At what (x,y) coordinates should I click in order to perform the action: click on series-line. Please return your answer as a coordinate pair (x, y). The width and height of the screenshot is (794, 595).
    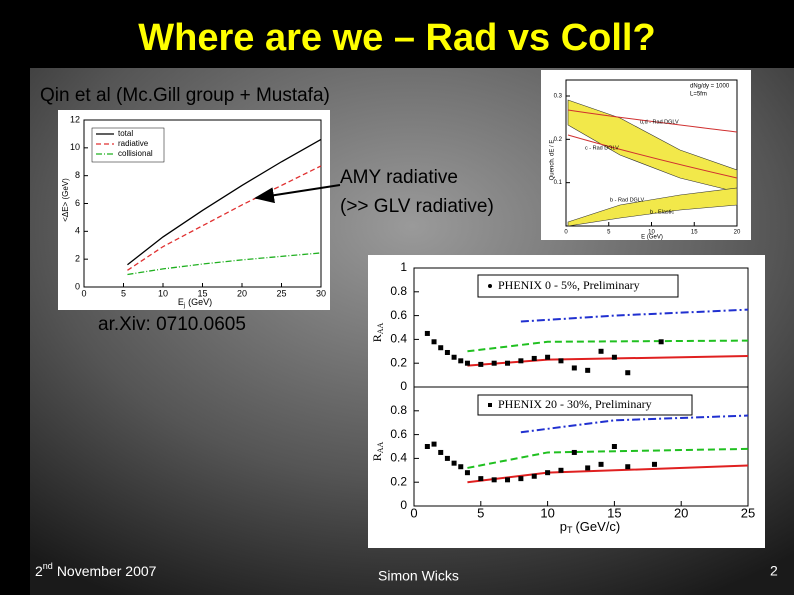
    Looking at the image, I should click on (224, 218).